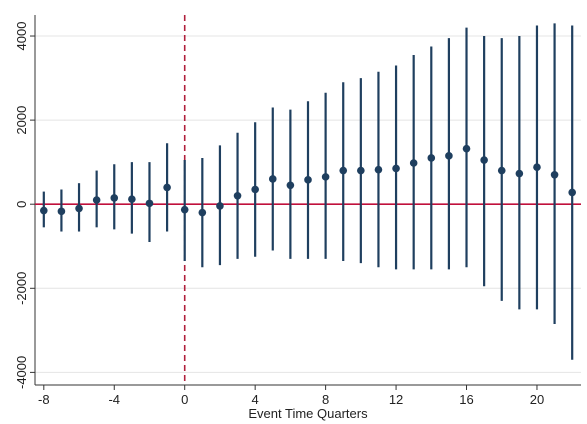 The width and height of the screenshot is (587, 424). What do you see at coordinates (396, 399) in the screenshot?
I see `x-tick-label: 12` at bounding box center [396, 399].